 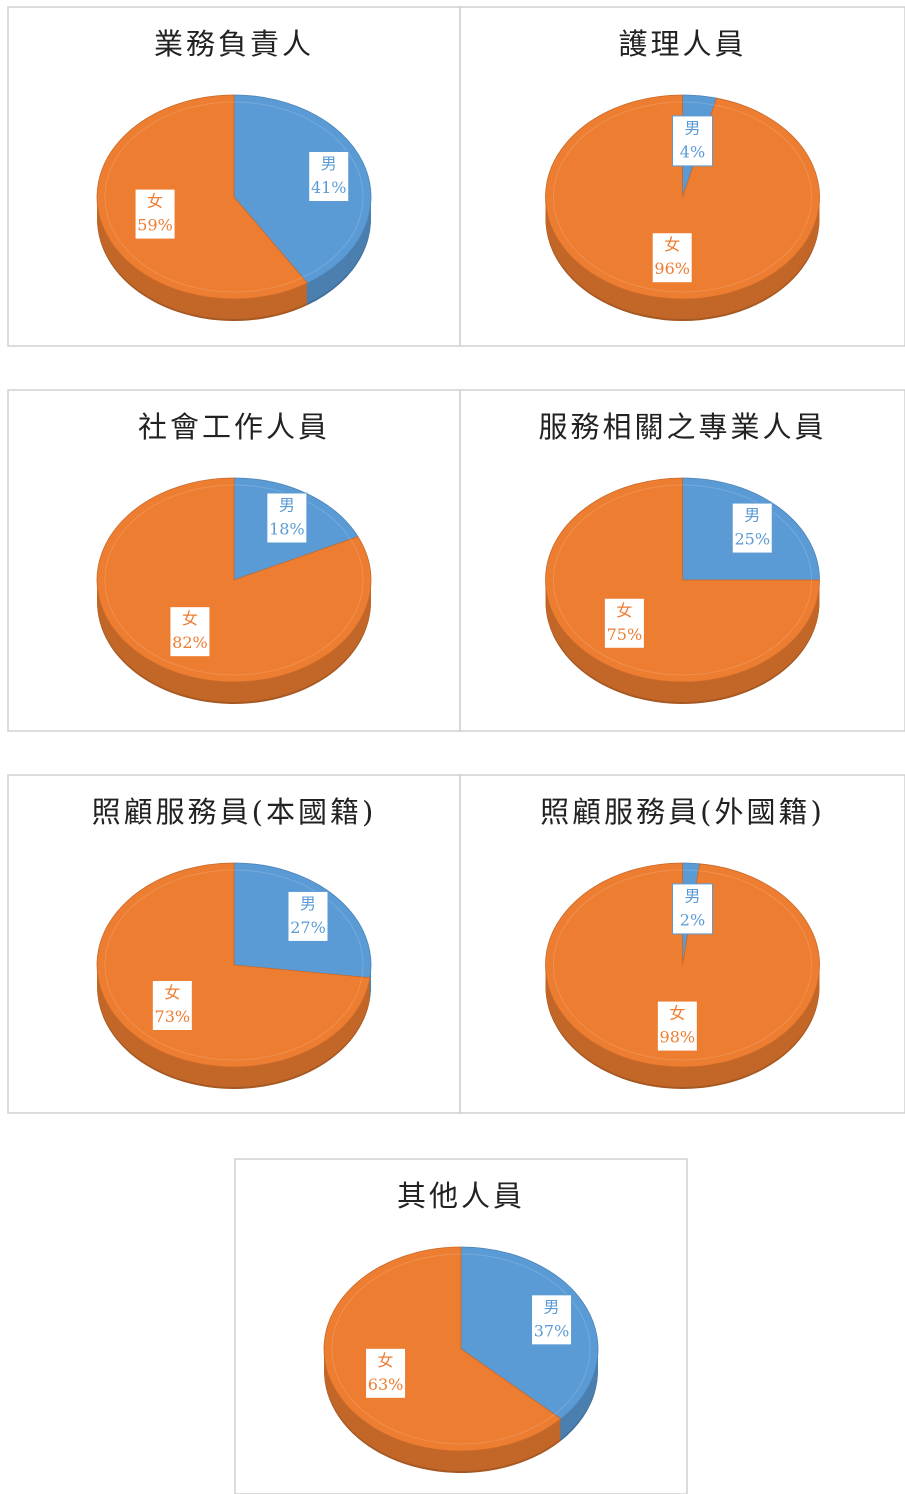 What do you see at coordinates (552, 1330) in the screenshot?
I see `value-label: 37%` at bounding box center [552, 1330].